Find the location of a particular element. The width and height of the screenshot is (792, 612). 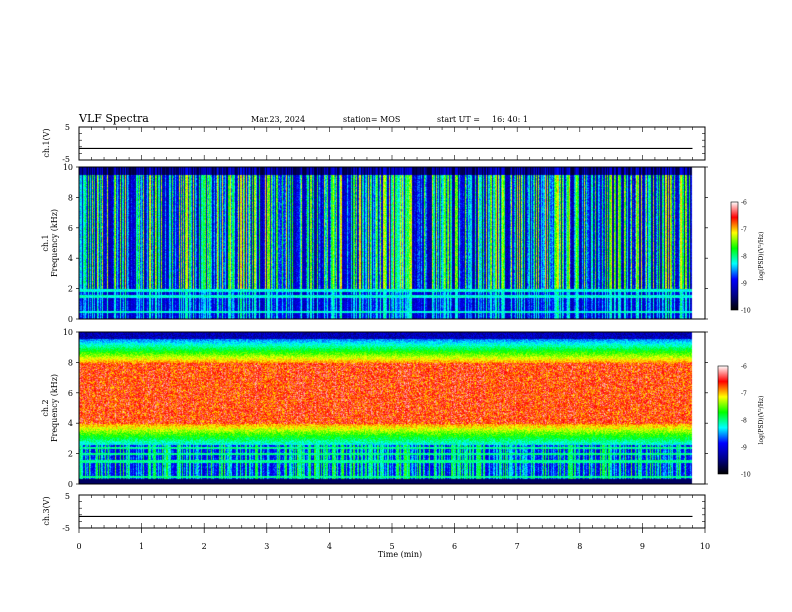

ch2-colorbar-gradient is located at coordinates (723, 420).